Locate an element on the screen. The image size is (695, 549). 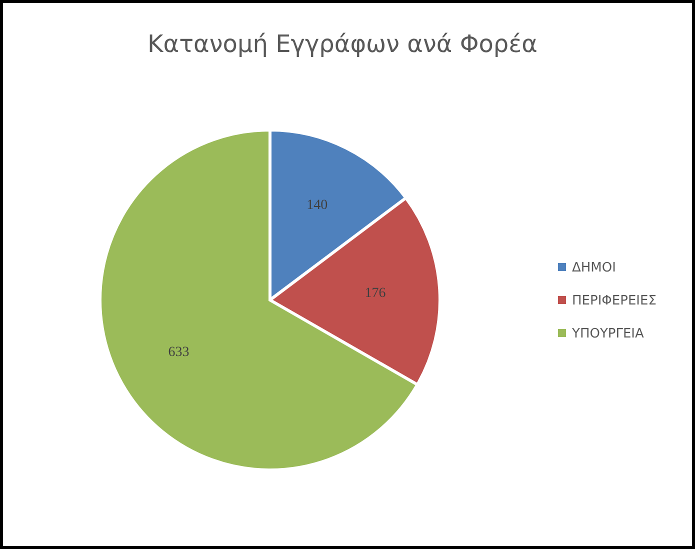
legend-label: ΥΠΟΥΡΓΕΙΑ is located at coordinates (607, 334).